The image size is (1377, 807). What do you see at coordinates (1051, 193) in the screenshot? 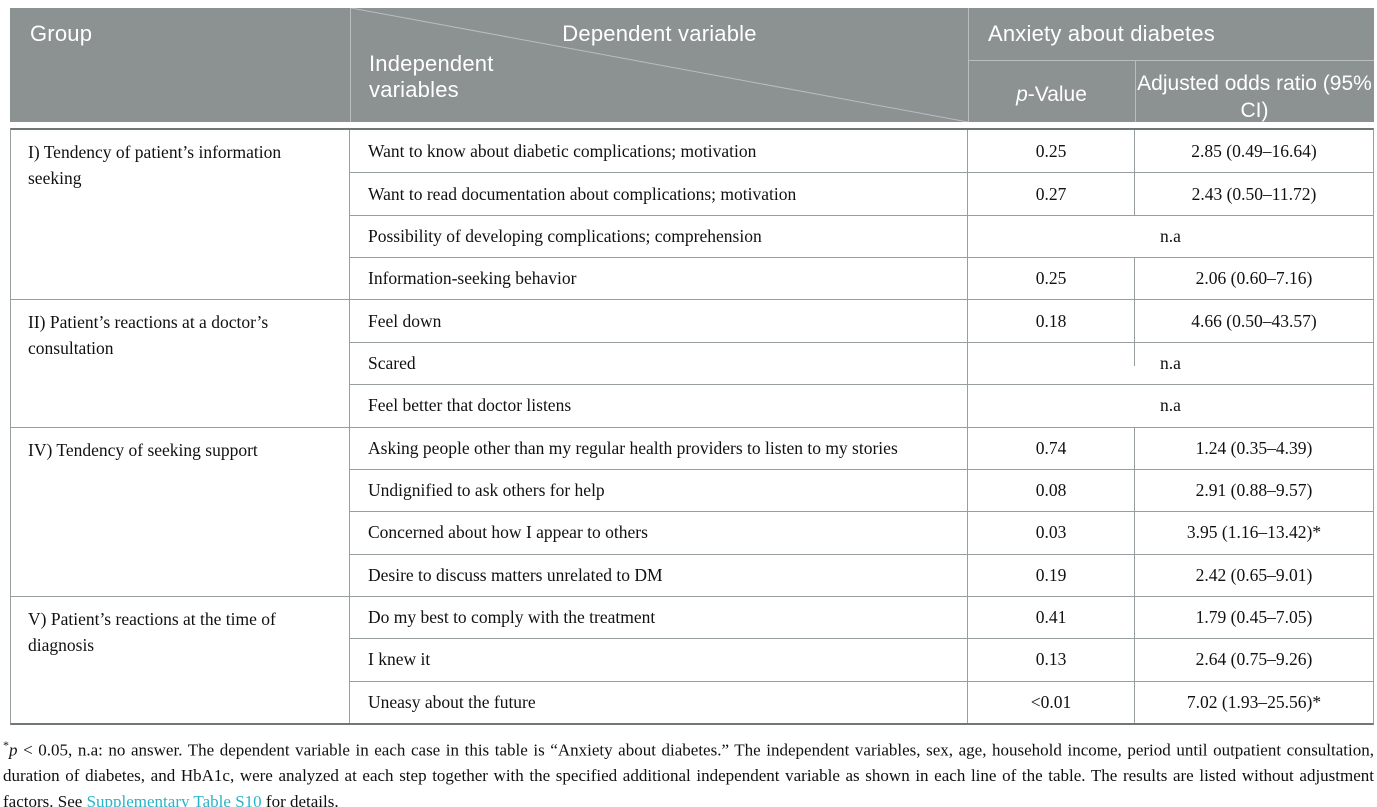
I see `p-value-cell: 0.27` at bounding box center [1051, 193].